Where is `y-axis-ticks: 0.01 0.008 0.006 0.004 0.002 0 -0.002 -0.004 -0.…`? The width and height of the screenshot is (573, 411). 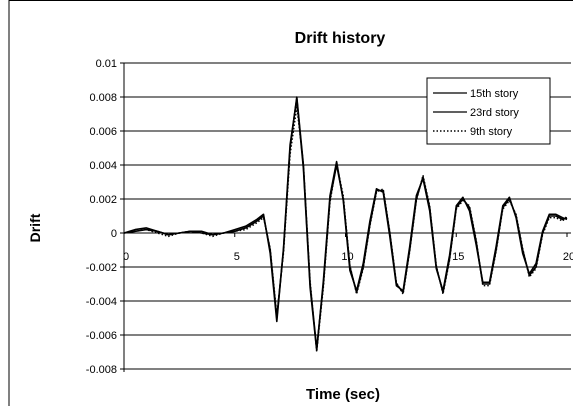
y-axis-ticks: 0.01 0.008 0.006 0.004 0.002 0 -0.002 -0.004 -0.… is located at coordinates (105, 217).